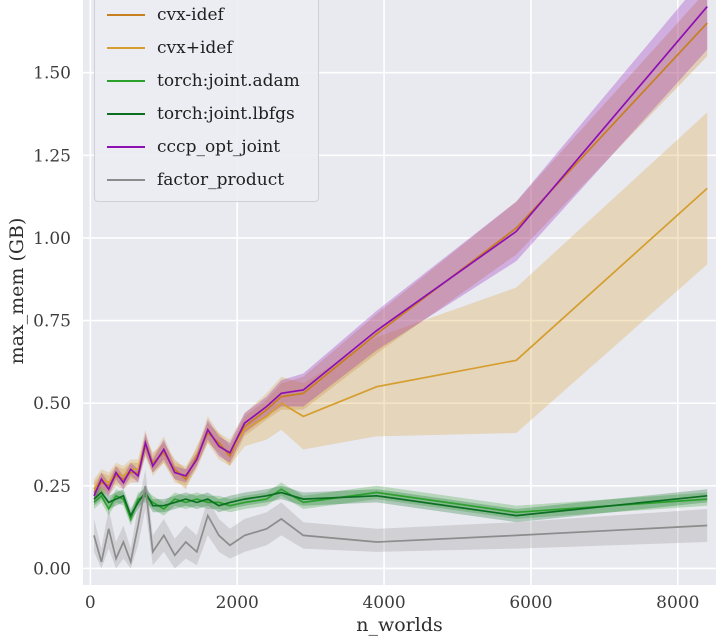  What do you see at coordinates (190, 14) in the screenshot?
I see `legend-label: cvx-idef` at bounding box center [190, 14].